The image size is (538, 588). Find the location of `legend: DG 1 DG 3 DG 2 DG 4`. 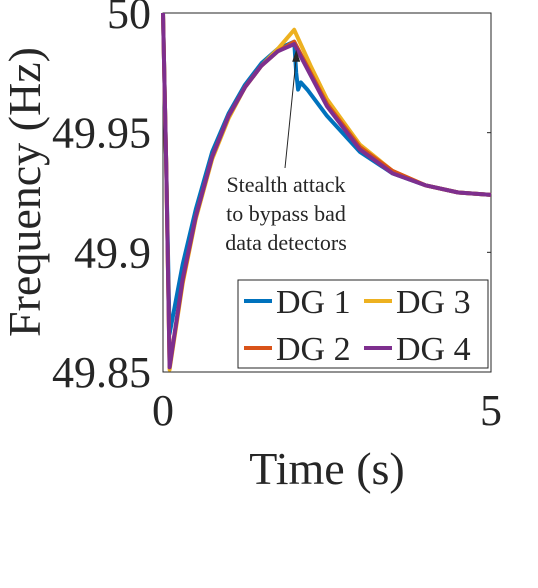

legend: DG 1 DG 3 DG 2 DG 4 is located at coordinates (363, 324).